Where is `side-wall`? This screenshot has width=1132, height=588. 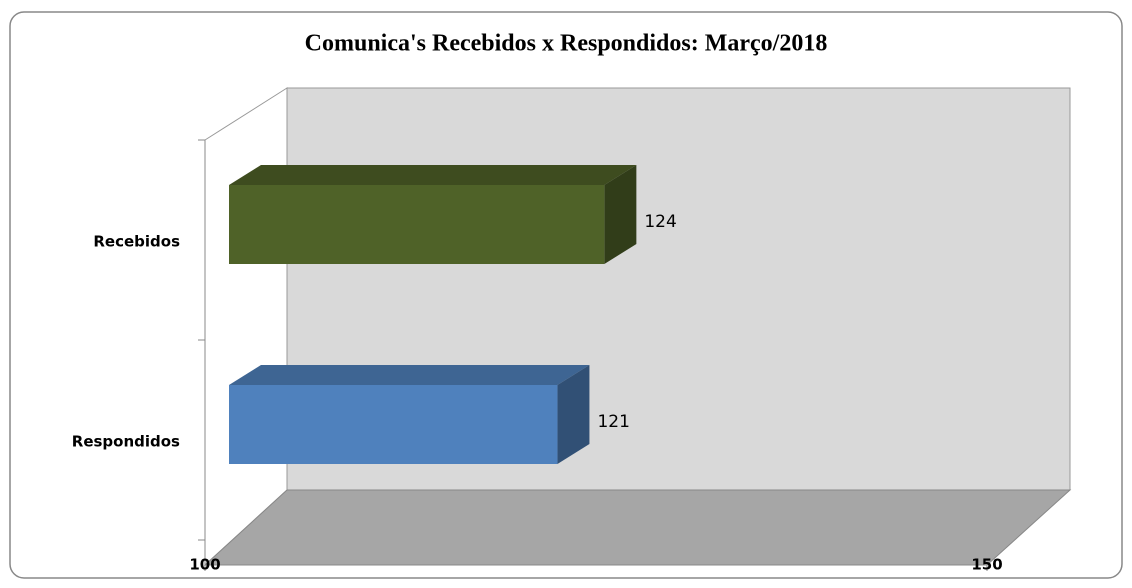
side-wall is located at coordinates (246, 327).